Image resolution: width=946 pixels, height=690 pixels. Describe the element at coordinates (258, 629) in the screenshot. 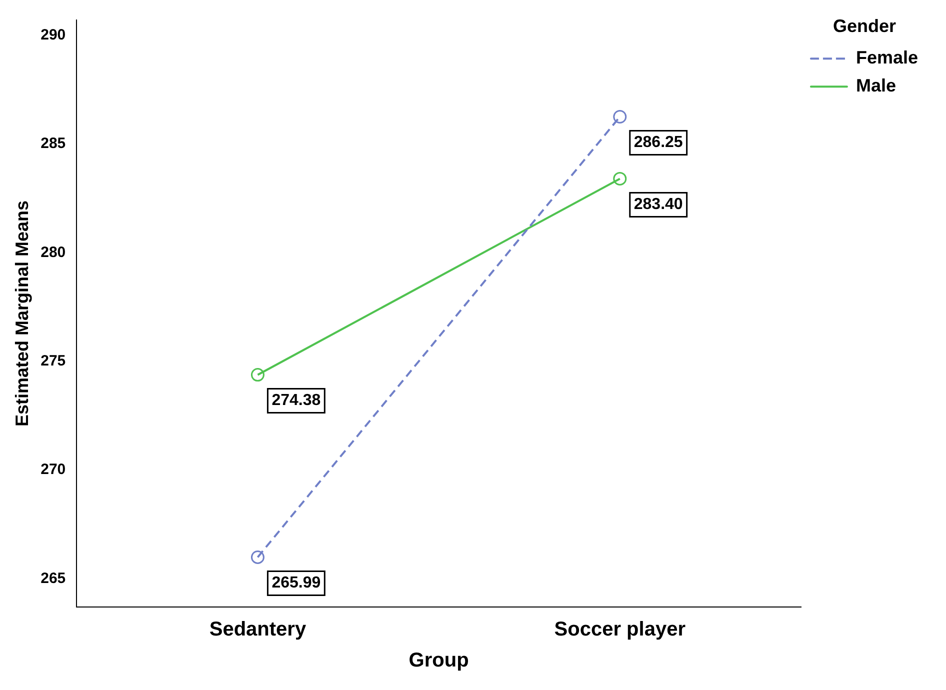

I see `x-tick-label: Sedantery` at that location.